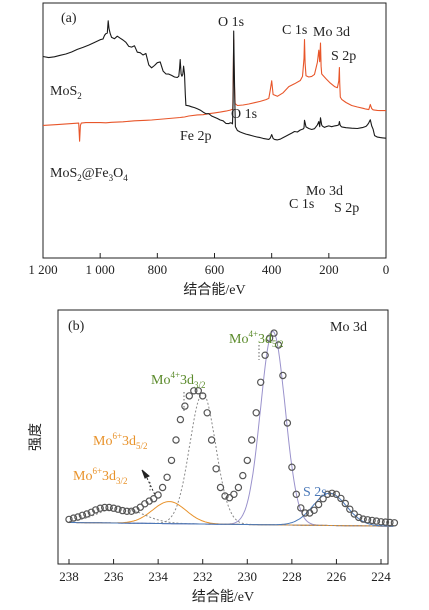 This screenshot has height=610, width=429. Describe the element at coordinates (301, 204) in the screenshot. I see `peak-label-c1s-composite: C 1s` at that location.